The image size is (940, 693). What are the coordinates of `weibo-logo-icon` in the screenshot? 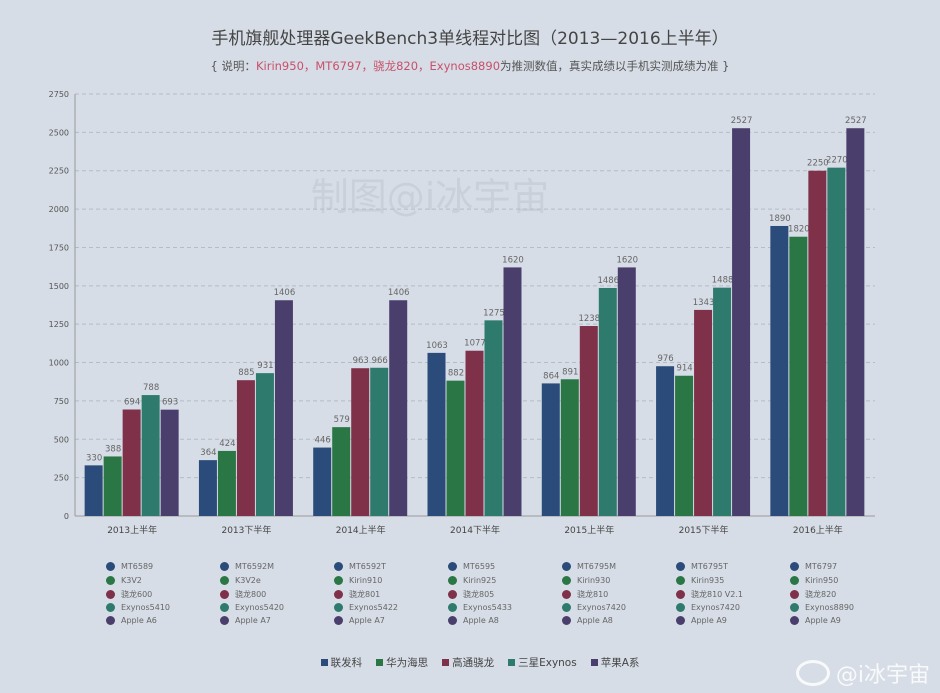 It's located at (812, 673).